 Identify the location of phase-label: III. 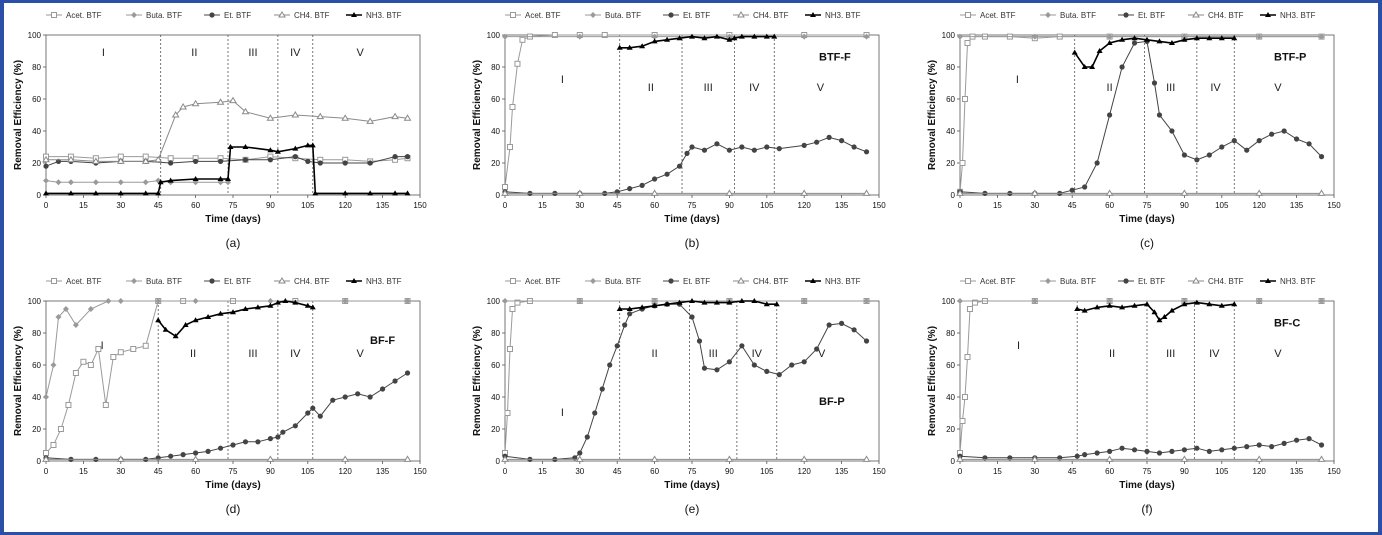
(1170, 88).